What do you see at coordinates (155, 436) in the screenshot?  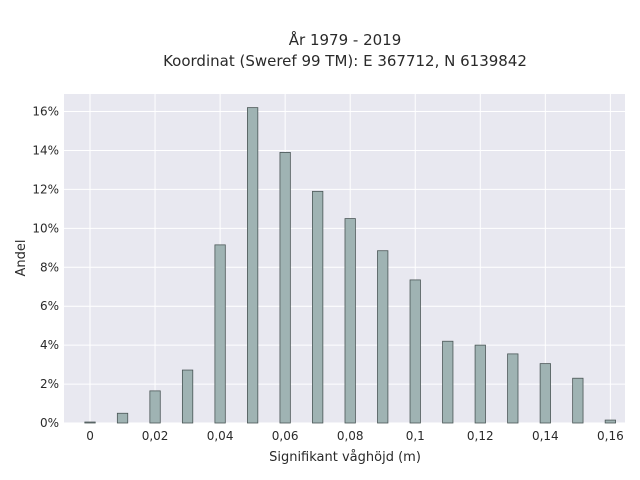 I see `x-tick-label: 0,02` at bounding box center [155, 436].